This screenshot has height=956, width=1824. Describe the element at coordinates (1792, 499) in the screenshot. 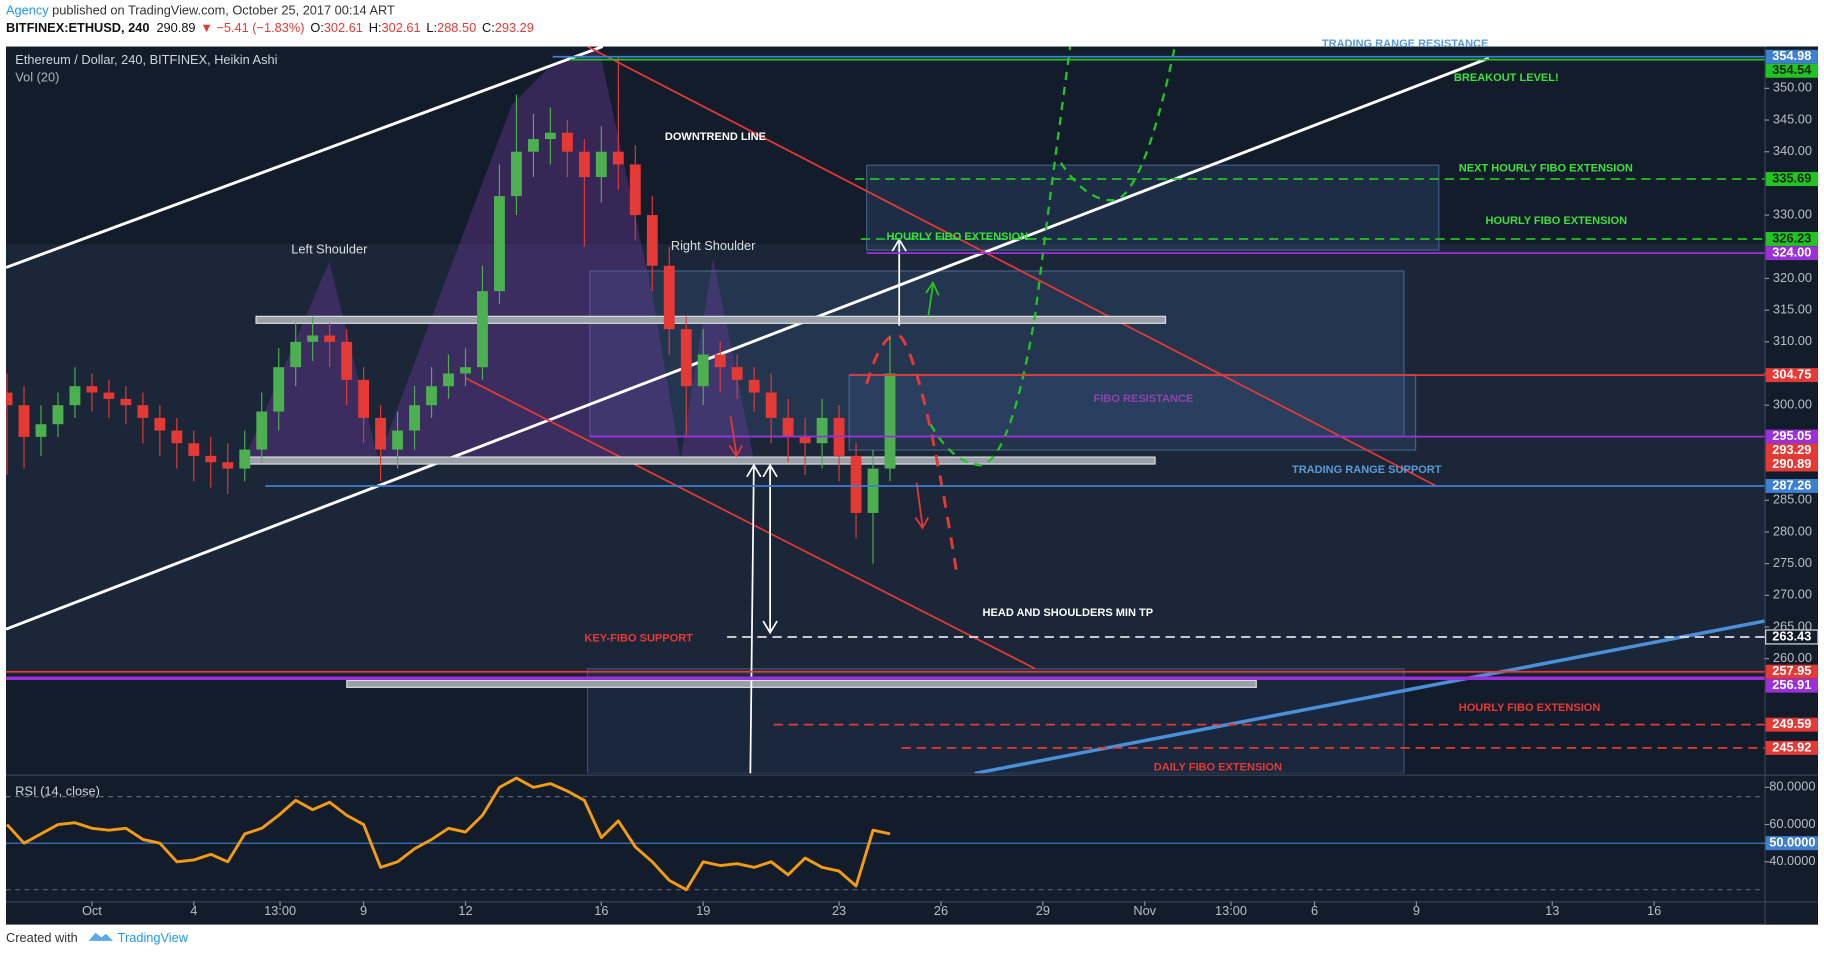

I see `y-tick-label: 285.00` at that location.